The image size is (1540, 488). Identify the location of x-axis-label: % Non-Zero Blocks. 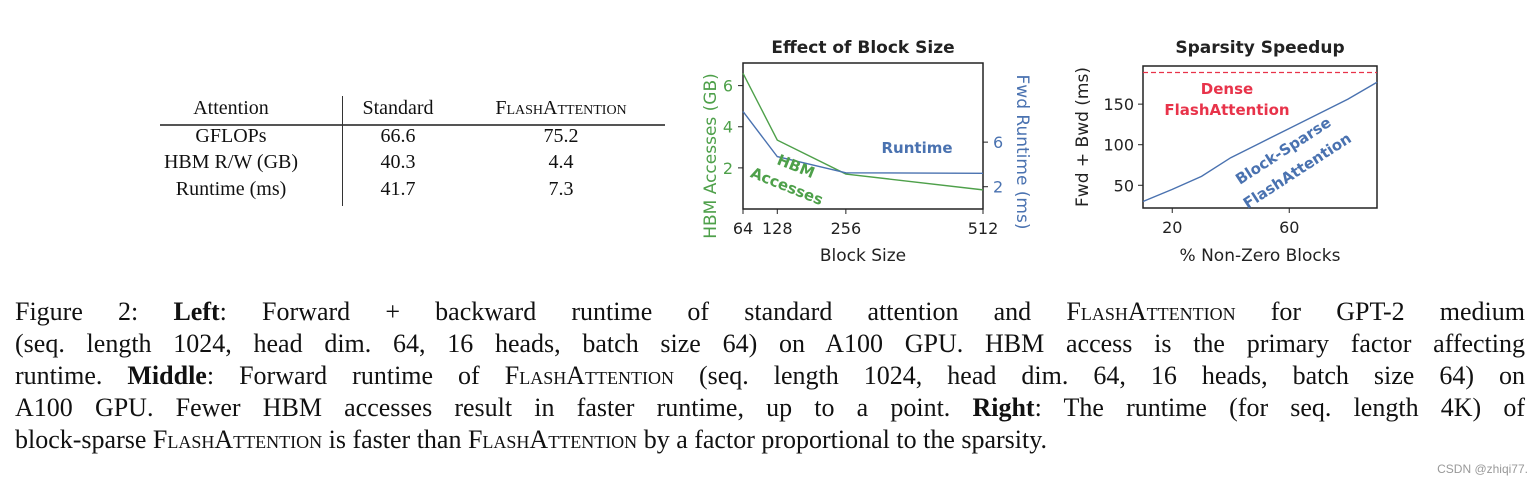
(1260, 256).